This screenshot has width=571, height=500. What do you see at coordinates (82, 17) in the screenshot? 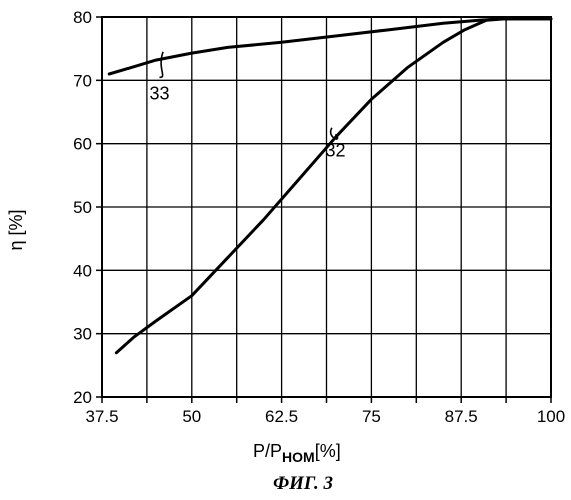
I see `y-tick-label: 80` at bounding box center [82, 17].